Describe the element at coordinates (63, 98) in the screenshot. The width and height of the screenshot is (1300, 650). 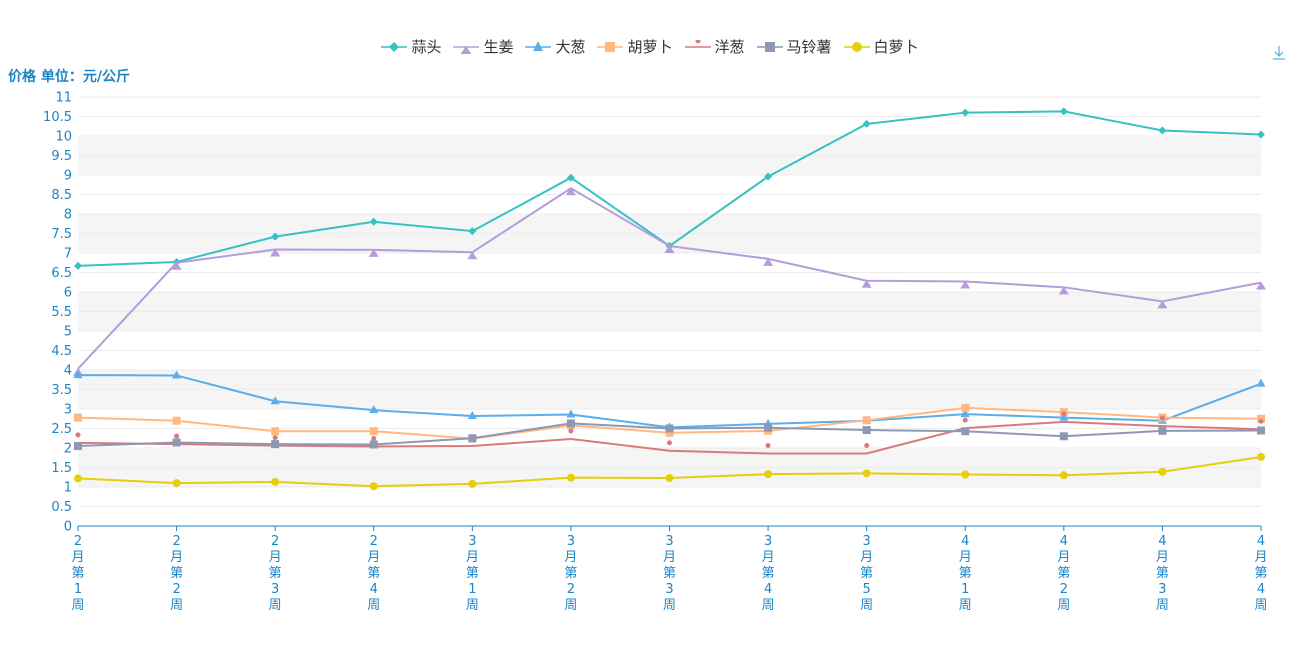
I see `y-tick-label: 11` at that location.